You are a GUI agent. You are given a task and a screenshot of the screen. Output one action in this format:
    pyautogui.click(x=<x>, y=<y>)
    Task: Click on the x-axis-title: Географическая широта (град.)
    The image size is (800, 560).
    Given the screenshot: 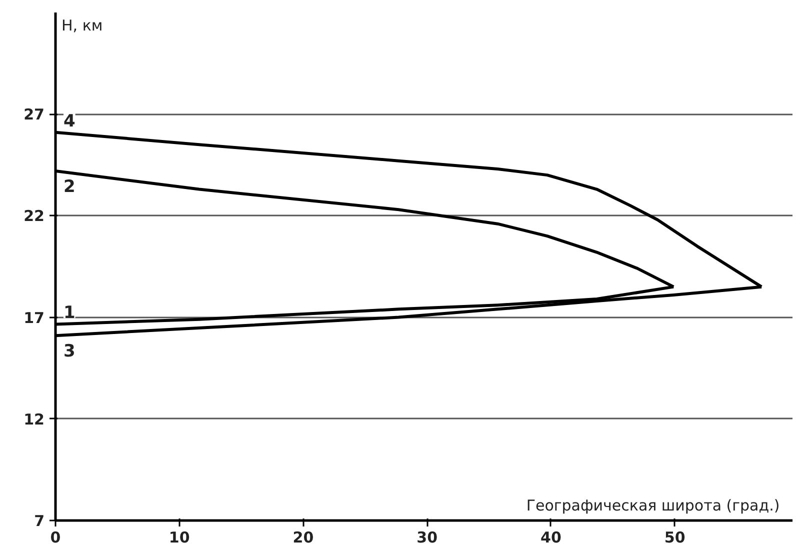 What is the action you would take?
    pyautogui.click(x=653, y=505)
    